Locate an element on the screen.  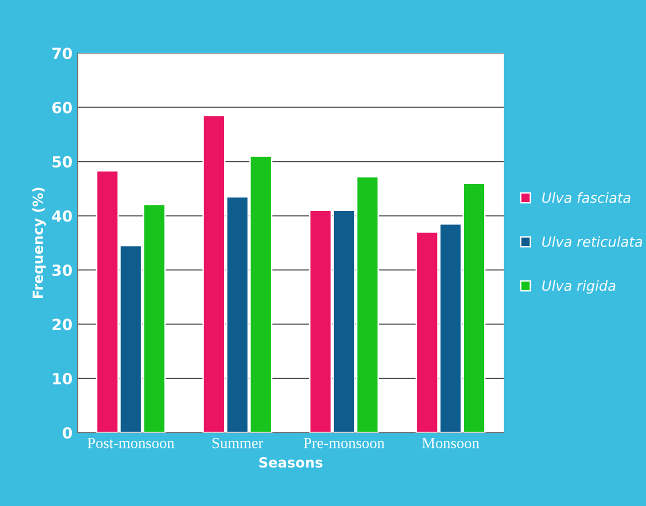
y-tick-label: 70 is located at coordinates (62, 54).